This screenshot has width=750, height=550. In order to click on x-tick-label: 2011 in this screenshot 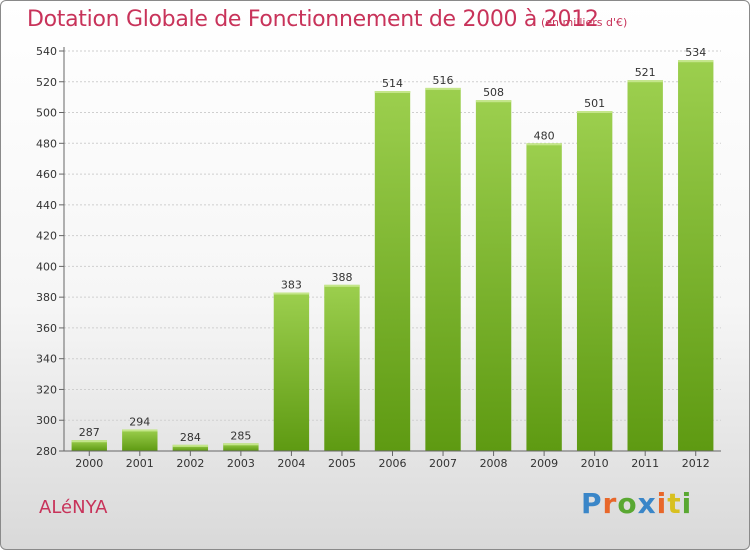, I will do `click(645, 463)`.